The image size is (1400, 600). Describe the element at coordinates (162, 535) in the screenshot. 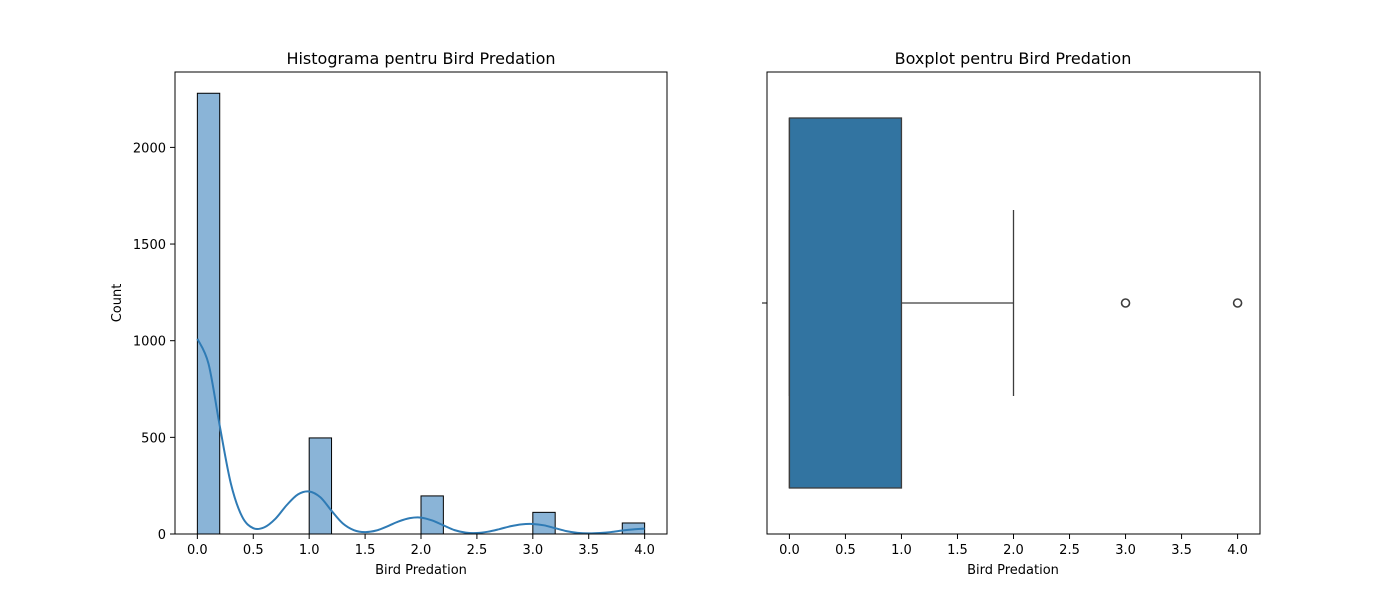

I see `histogram-y-tick-label: 0` at that location.